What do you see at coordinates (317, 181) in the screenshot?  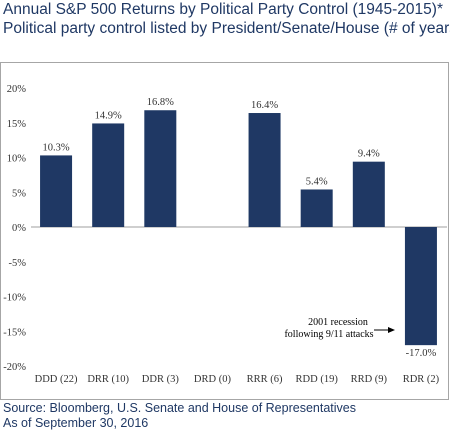 I see `data-label: 5.4%` at bounding box center [317, 181].